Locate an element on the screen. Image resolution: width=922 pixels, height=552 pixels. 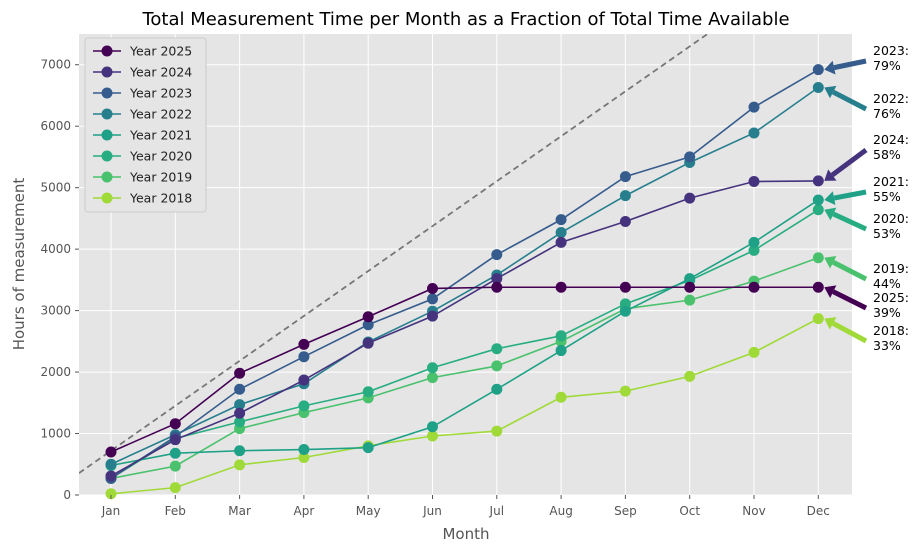
annotation-label: 2021: is located at coordinates (891, 181).